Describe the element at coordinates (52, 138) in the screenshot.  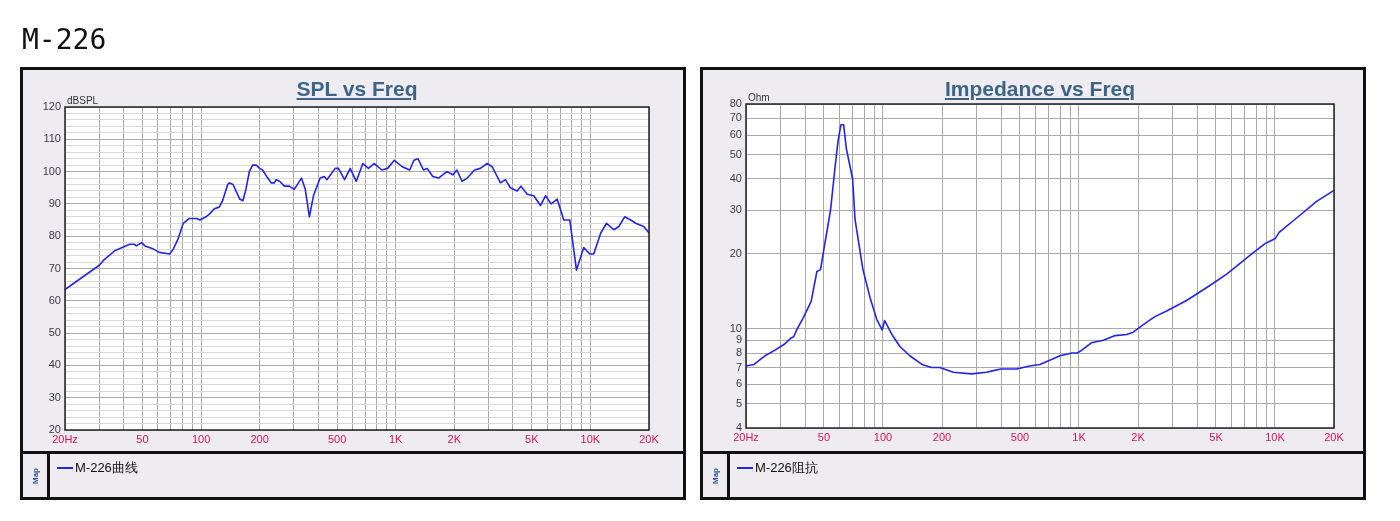
I see `y-tick-label: 110` at that location.